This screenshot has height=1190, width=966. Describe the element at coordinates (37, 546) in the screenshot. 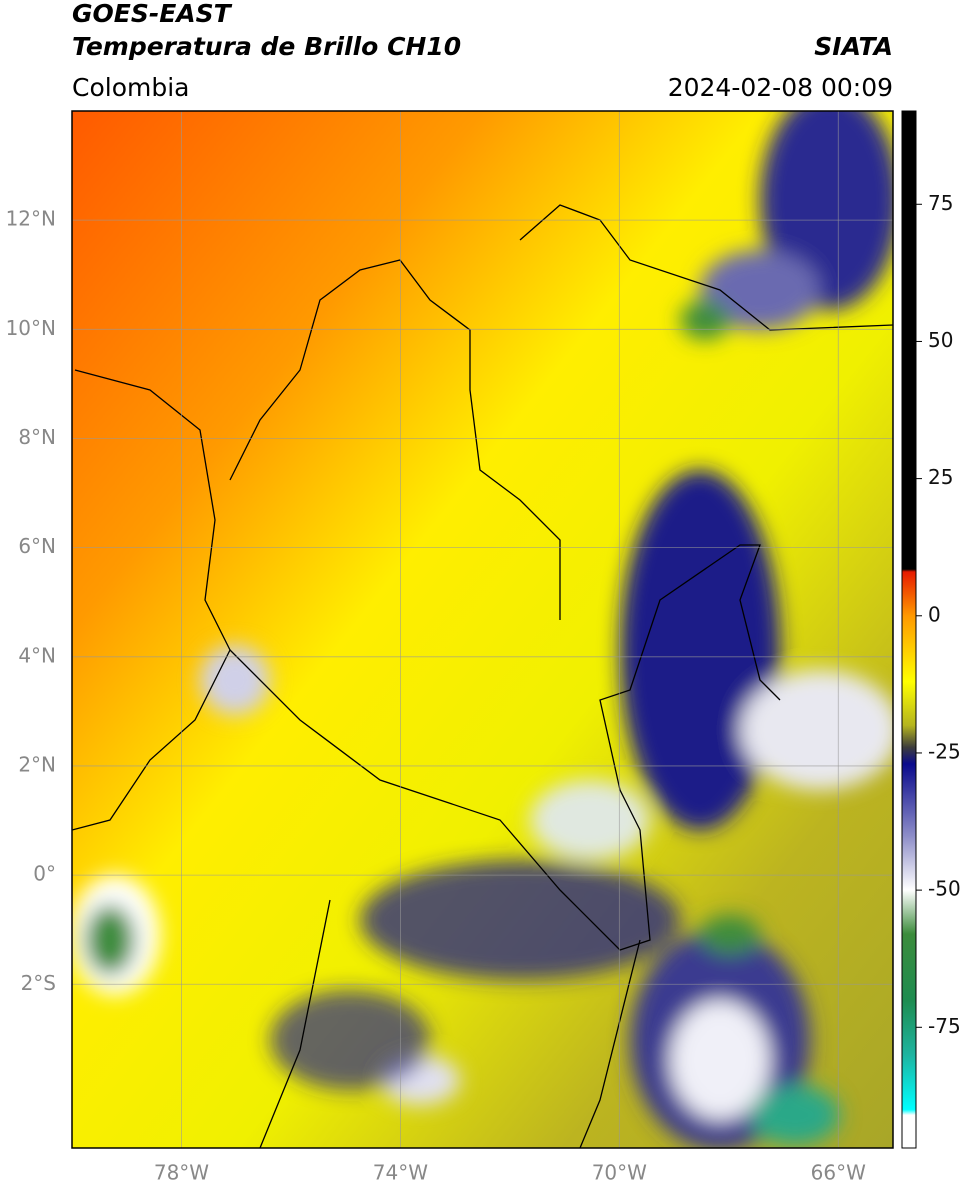

I see `lat-tick-label: 6°N` at that location.